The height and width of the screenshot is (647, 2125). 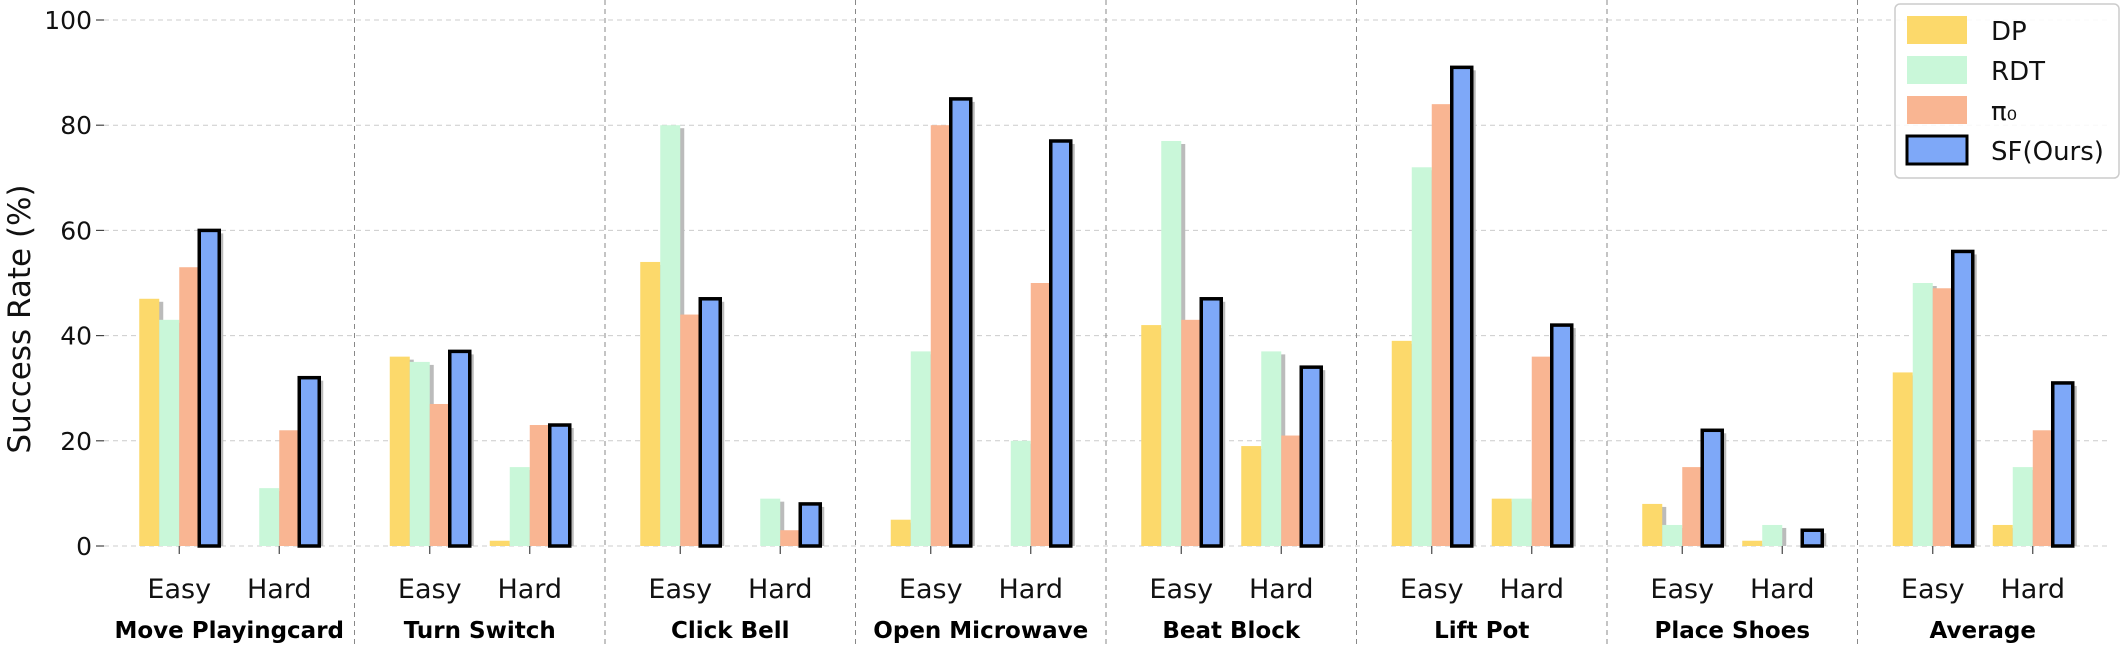 I want to click on legend-label-rdt: RDT, so click(x=2018, y=72).